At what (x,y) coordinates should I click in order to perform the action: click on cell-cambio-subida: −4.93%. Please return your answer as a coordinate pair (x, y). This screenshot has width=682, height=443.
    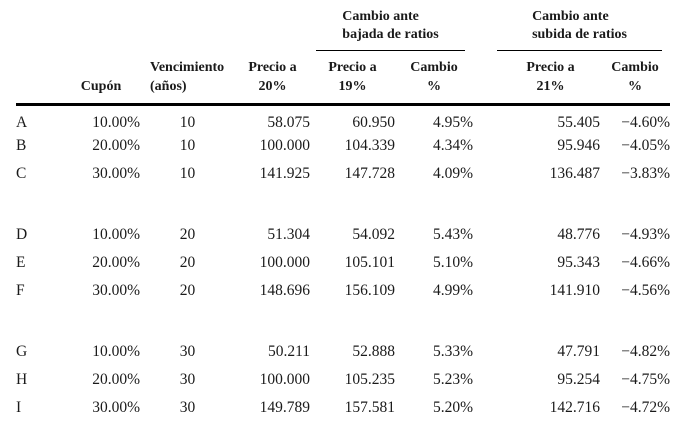
    Looking at the image, I should click on (646, 235).